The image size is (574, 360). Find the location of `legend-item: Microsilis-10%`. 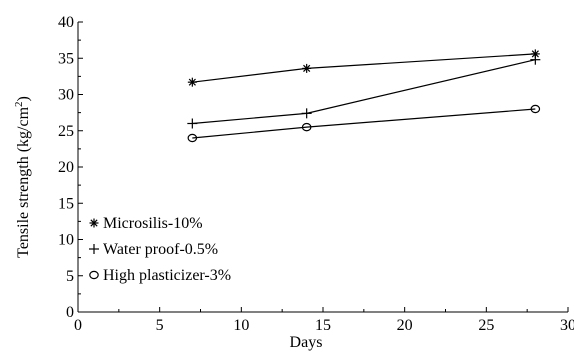

legend-item: Microsilis-10% is located at coordinates (146, 223).